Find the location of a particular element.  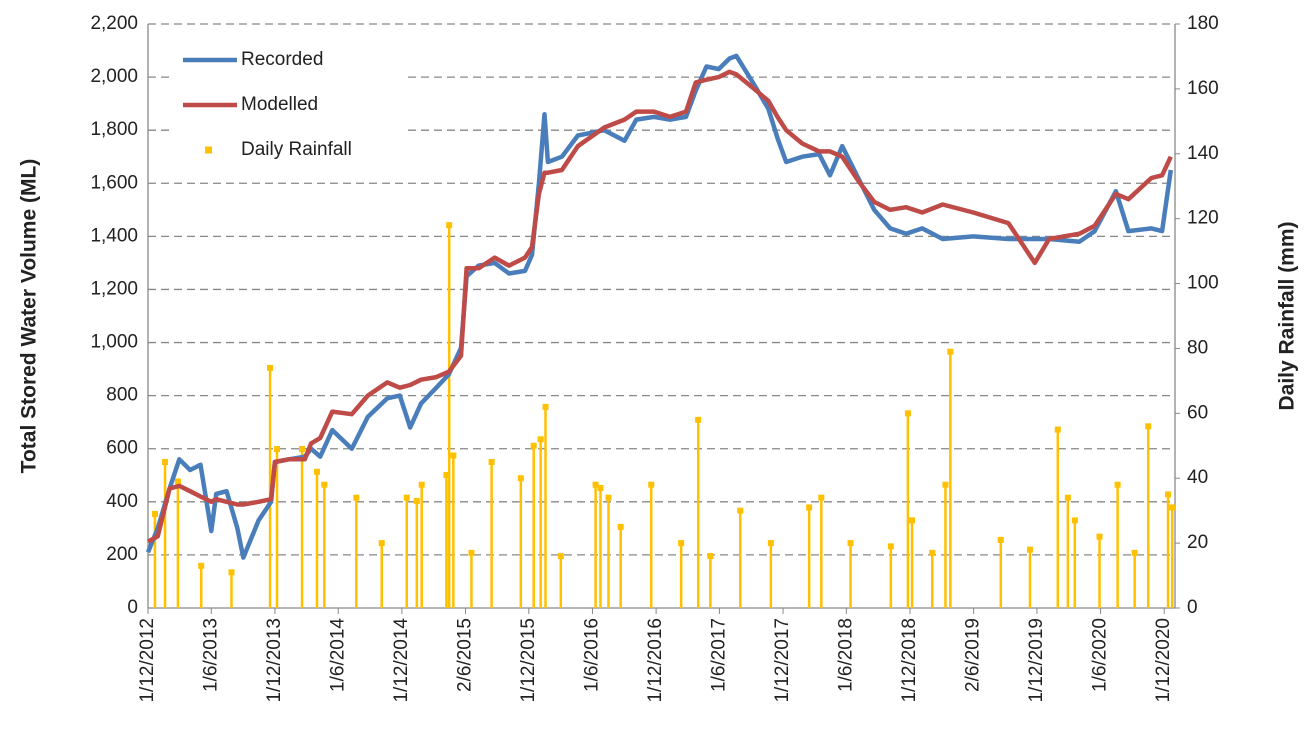

y2-tick-label: 80 is located at coordinates (1197, 347).